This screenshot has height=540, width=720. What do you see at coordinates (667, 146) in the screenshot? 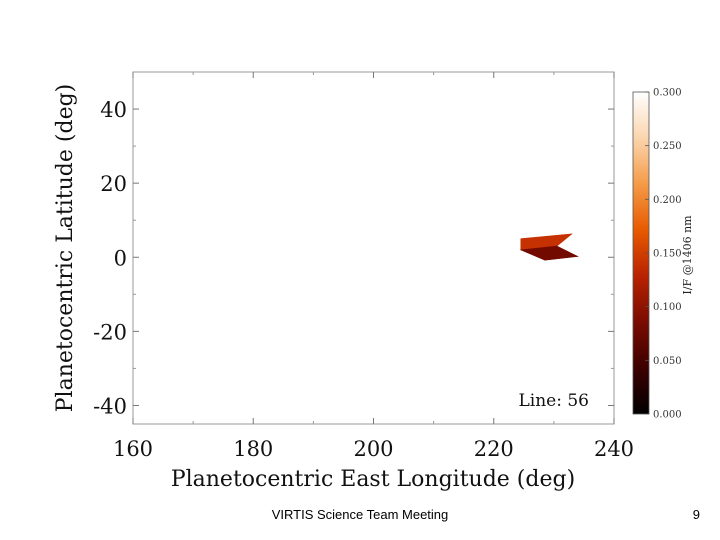
I see `colorbar-tick-label: 0.250` at bounding box center [667, 146].